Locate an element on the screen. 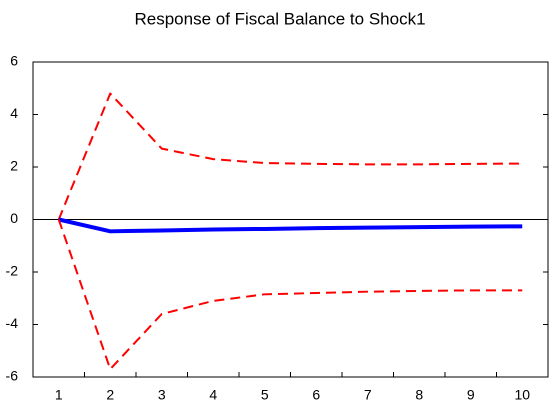  y-tick-label: 0 is located at coordinates (14, 218).